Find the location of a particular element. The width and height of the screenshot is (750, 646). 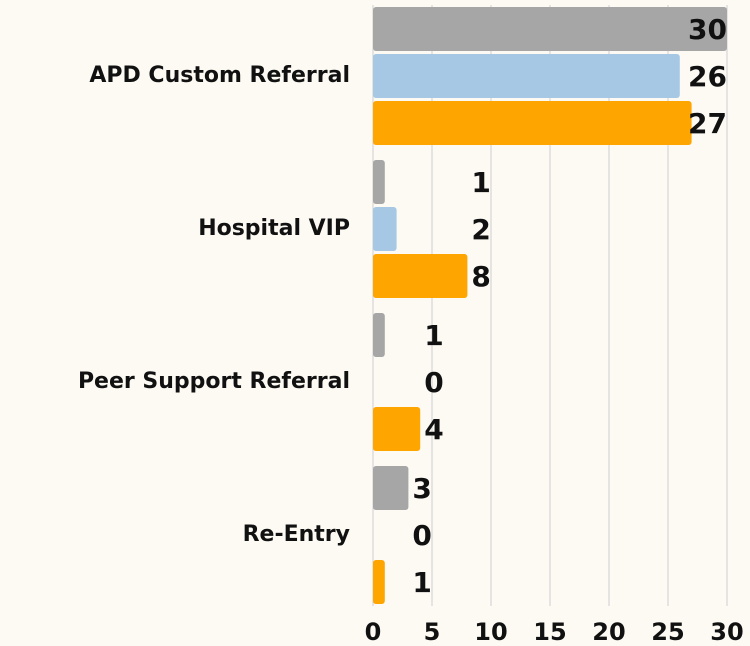

category-label: APD Custom Referral is located at coordinates (219, 75).